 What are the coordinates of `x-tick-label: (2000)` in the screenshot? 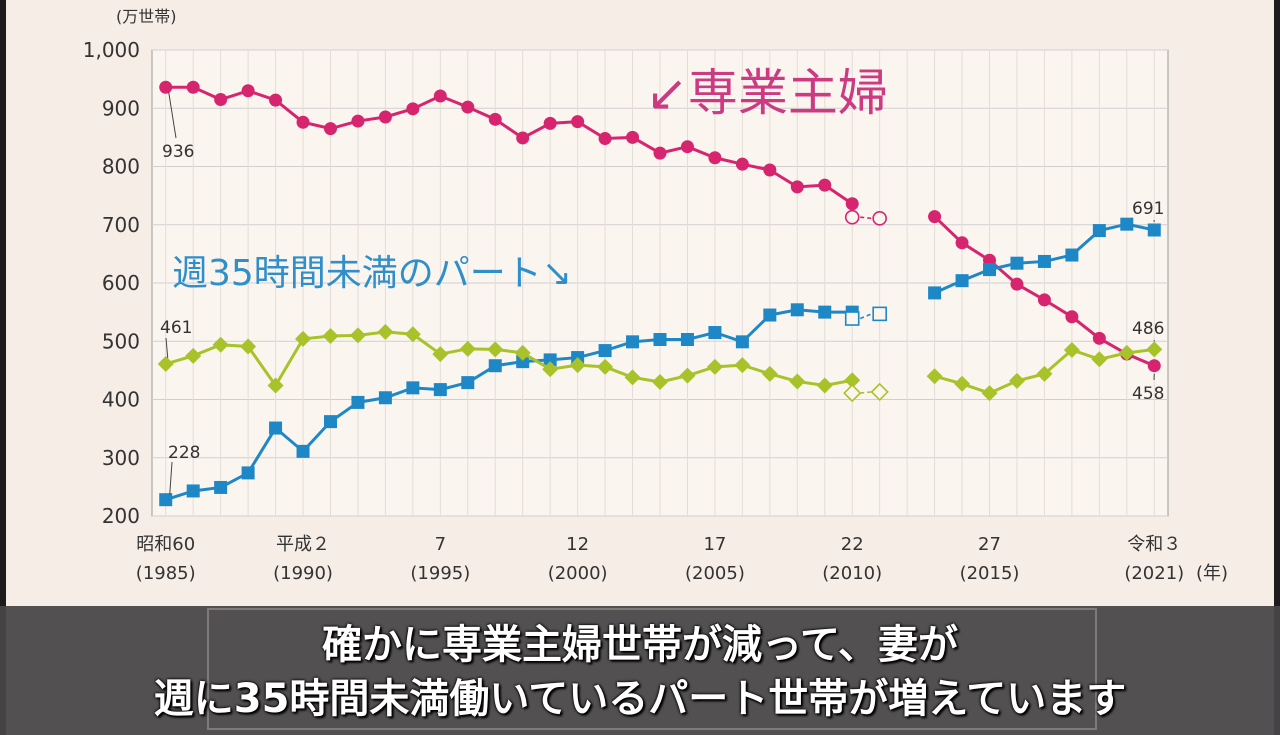 It's located at (578, 573).